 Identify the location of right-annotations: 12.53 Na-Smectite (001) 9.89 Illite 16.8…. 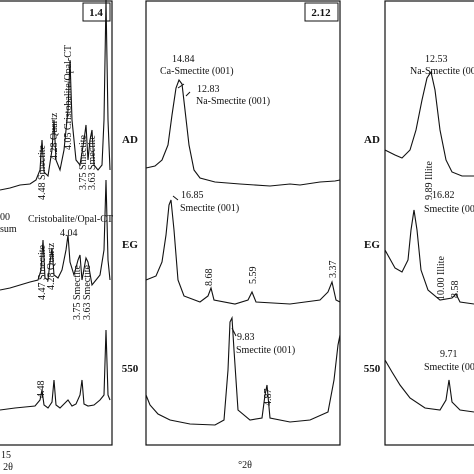
(442, 213).